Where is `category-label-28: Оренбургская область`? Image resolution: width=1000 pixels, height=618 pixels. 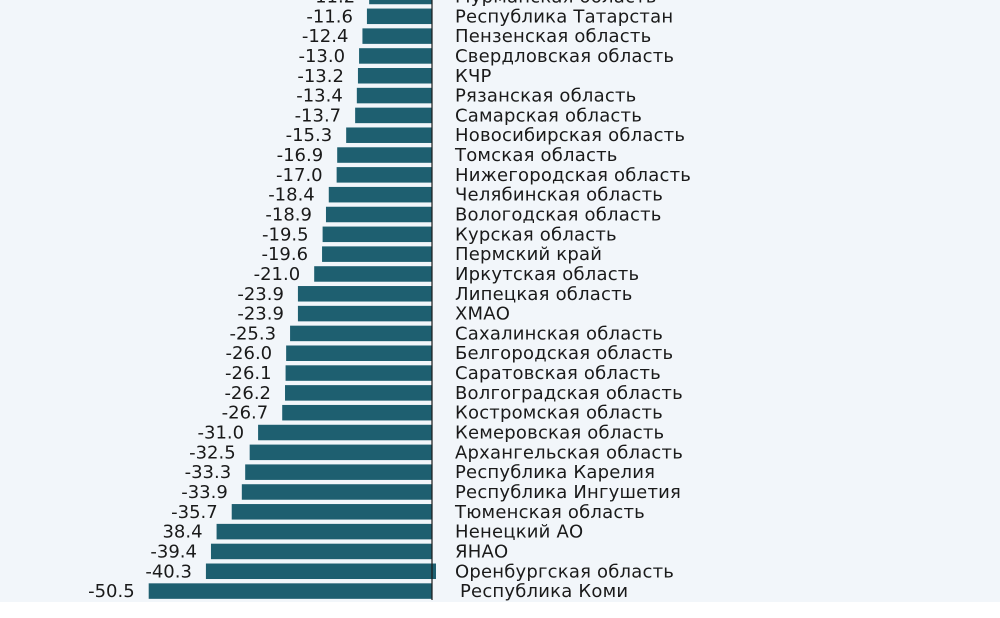
category-label-28: Оренбургская область is located at coordinates (564, 571).